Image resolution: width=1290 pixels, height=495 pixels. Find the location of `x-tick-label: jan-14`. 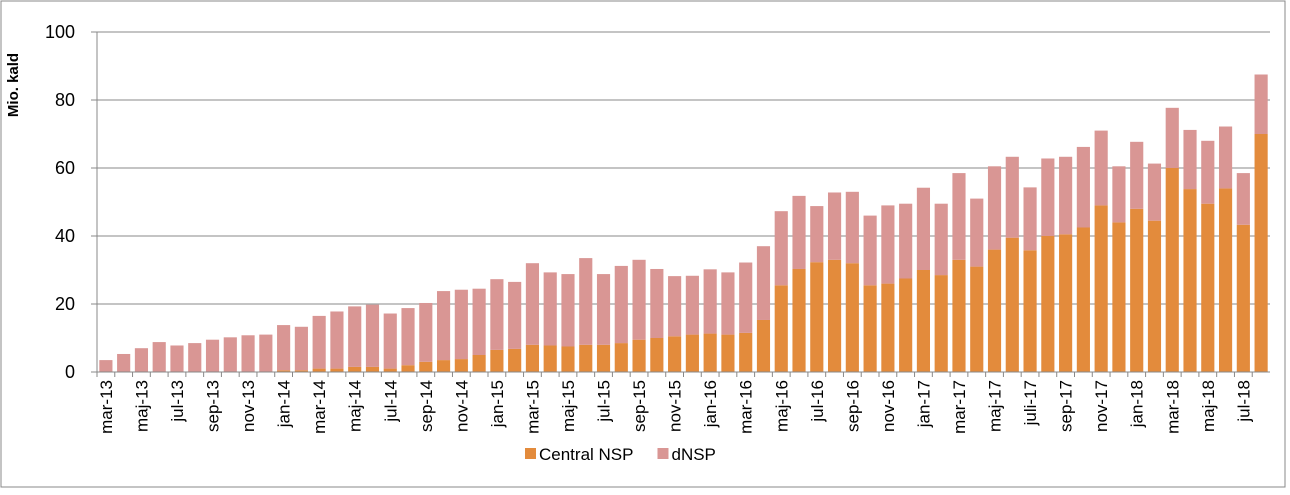

x-tick-label: jan-14 is located at coordinates (284, 404).